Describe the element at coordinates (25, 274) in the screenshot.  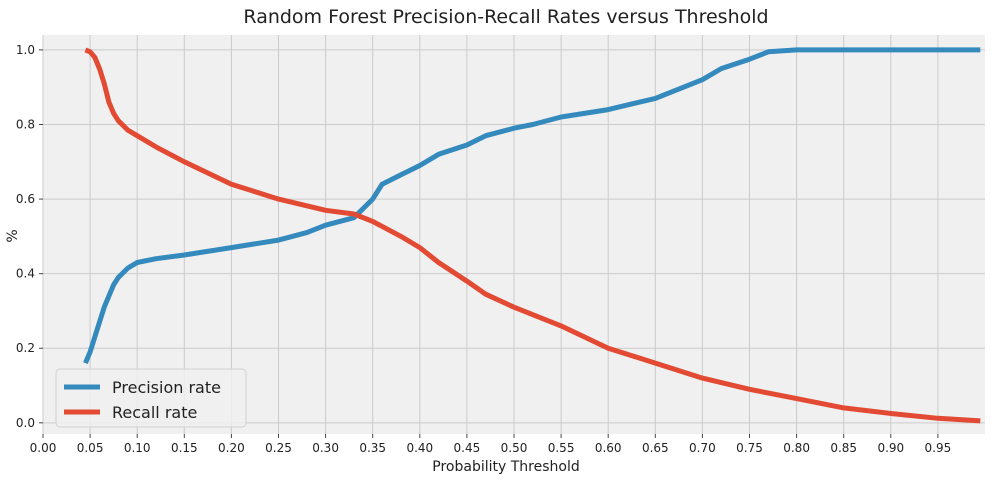
I see `y-tick-label: 0.4` at that location.